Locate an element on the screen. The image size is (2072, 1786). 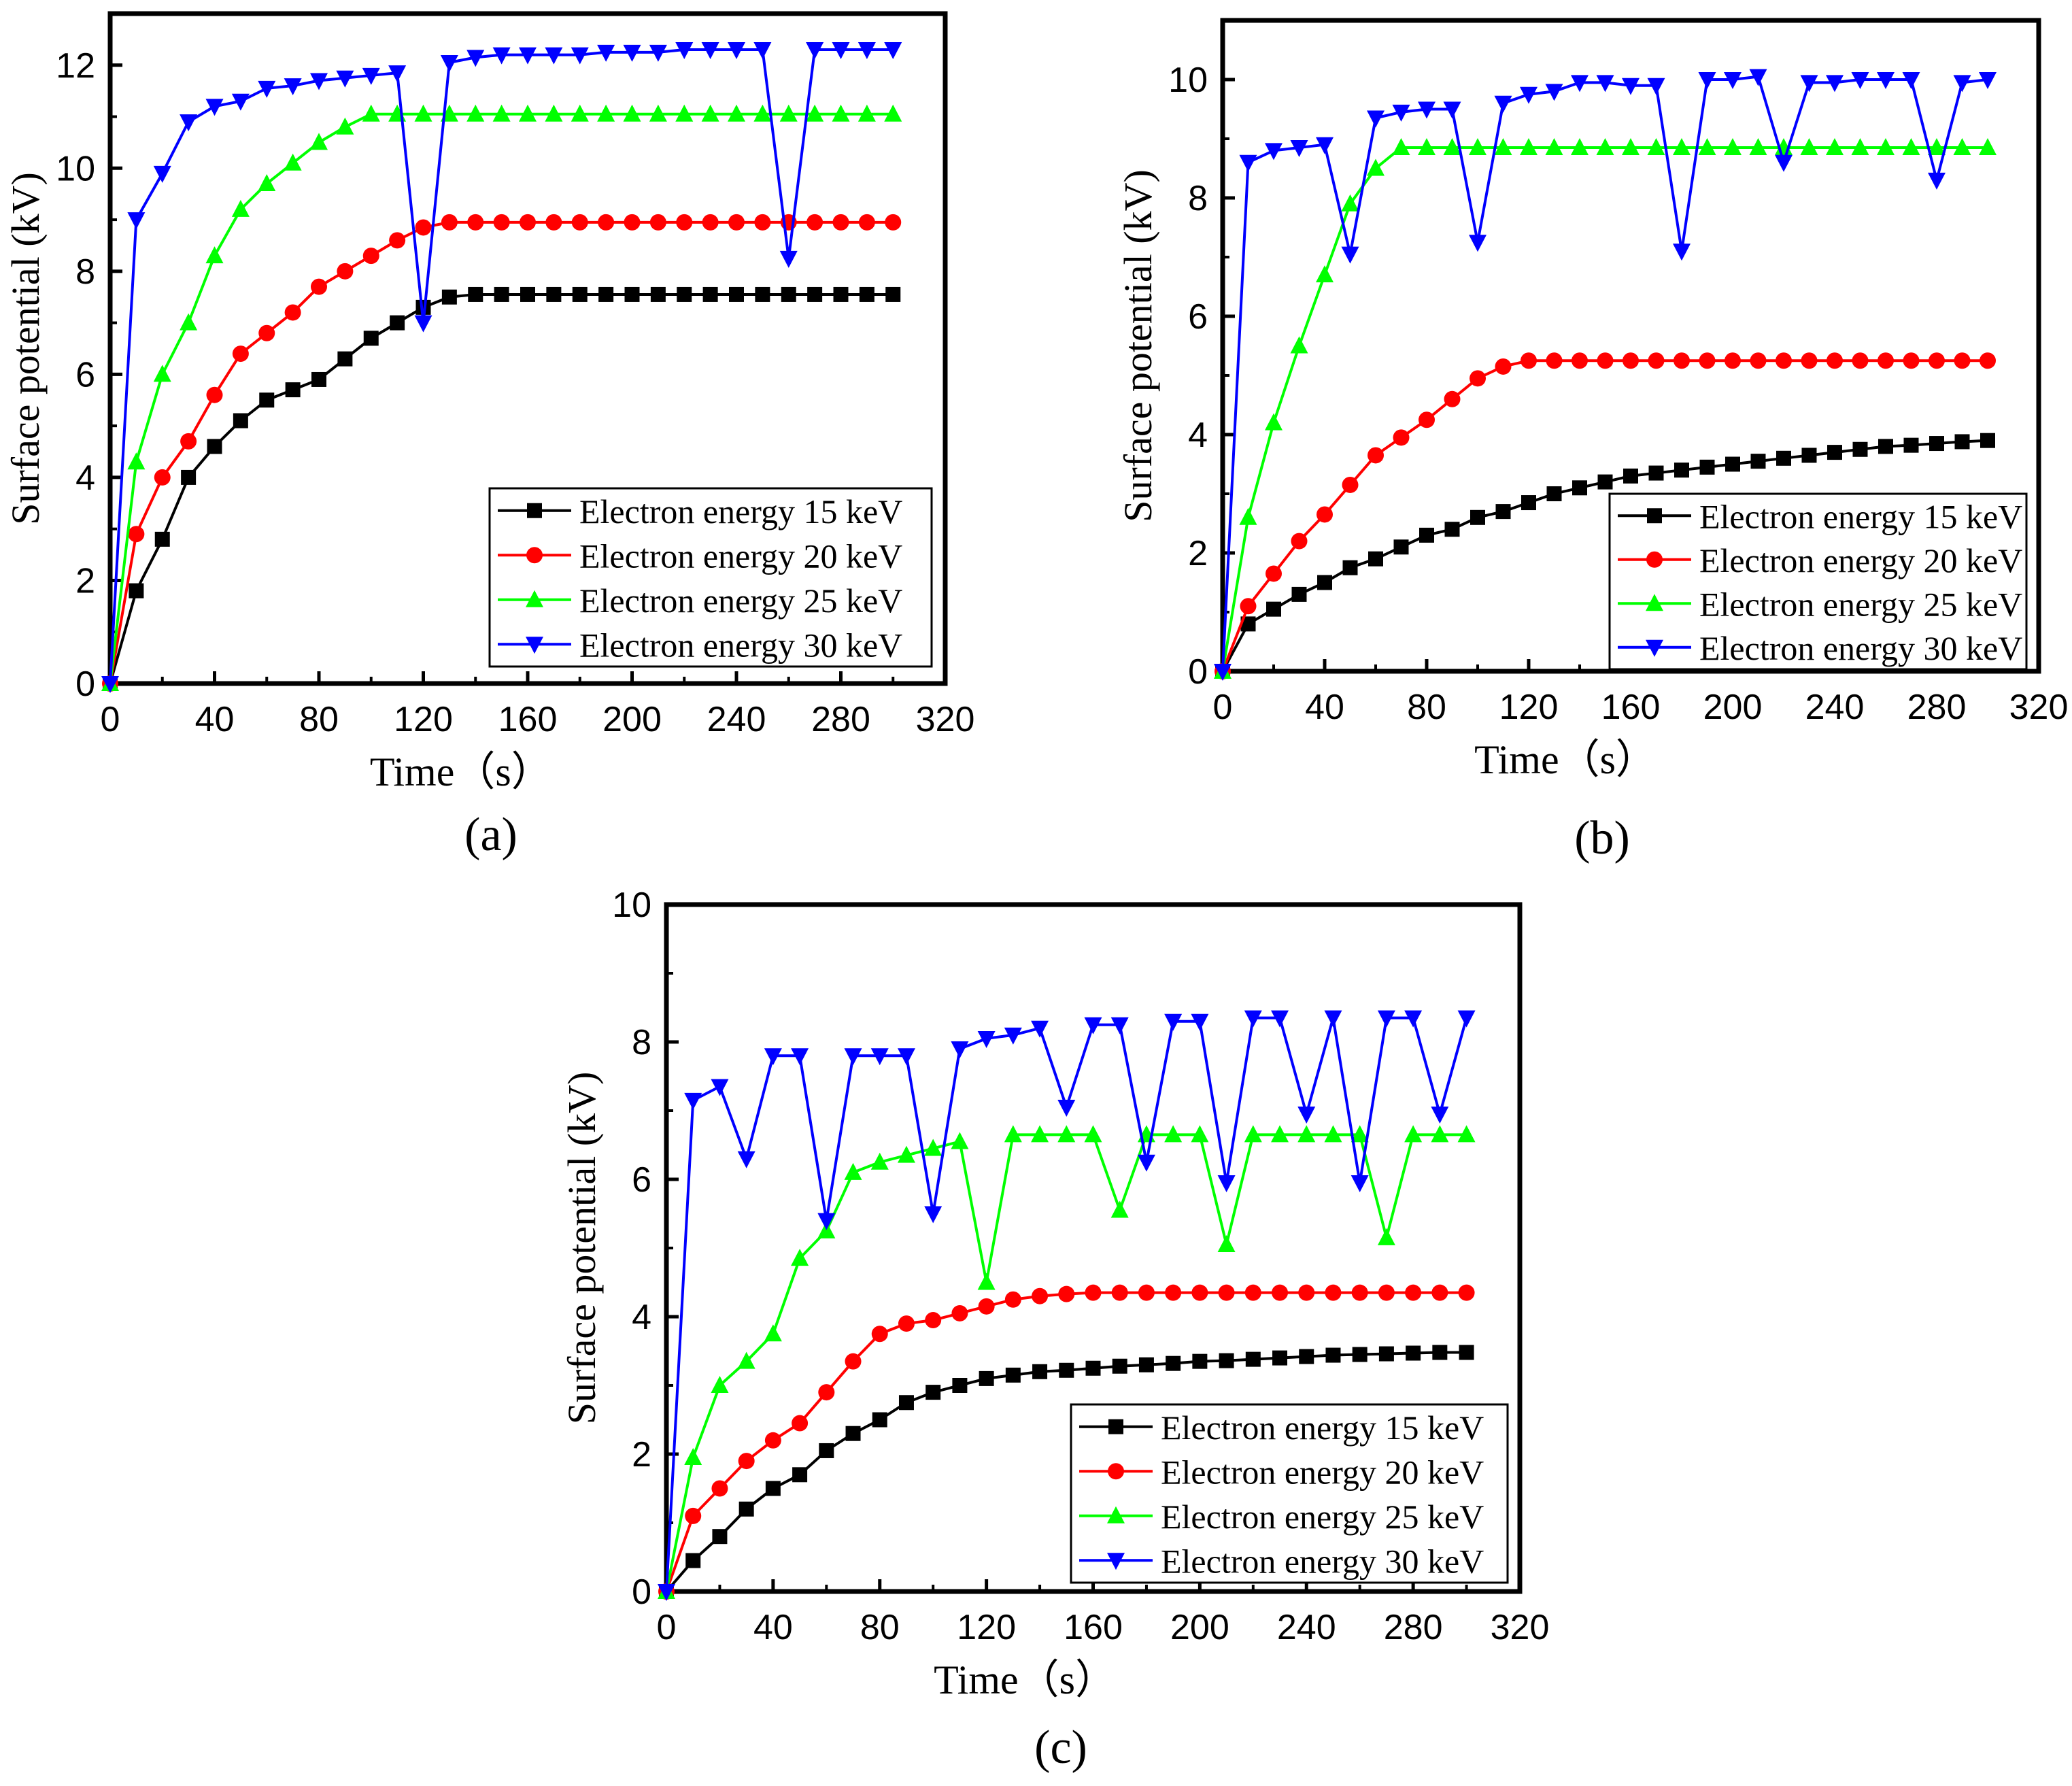
x-tick-label: 120 is located at coordinates (987, 1627).